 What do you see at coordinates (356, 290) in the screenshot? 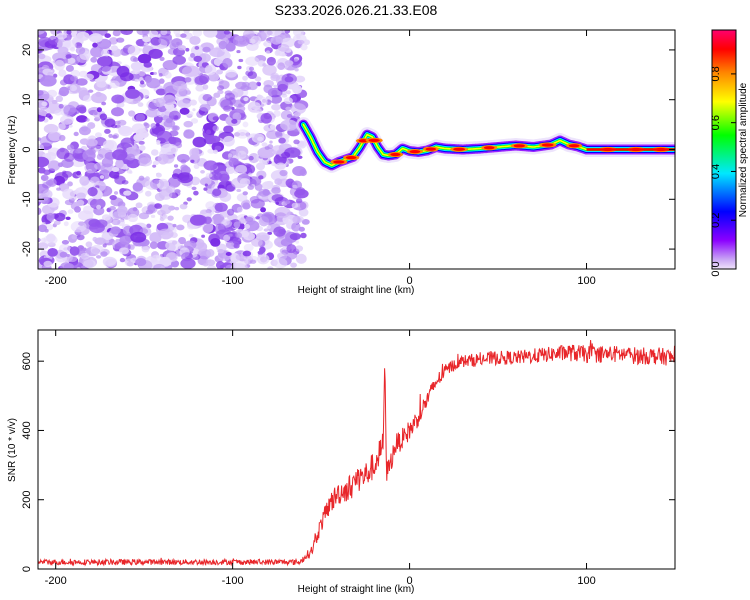
I see `spectrogram-x-label: Height of straight line (km)` at bounding box center [356, 290].